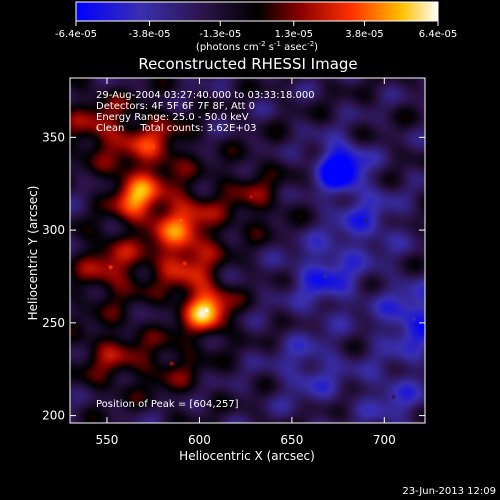 This screenshot has width=500, height=500. What do you see at coordinates (199, 440) in the screenshot?
I see `x-tick-label: 600` at bounding box center [199, 440].